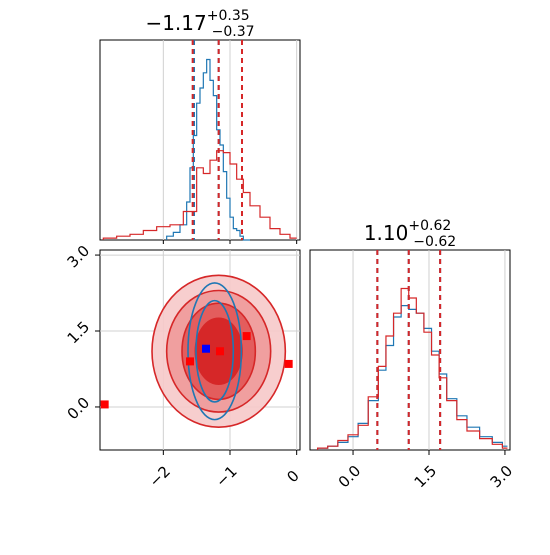 This screenshot has width=550, height=555. Describe the element at coordinates (292, 476) in the screenshot. I see `x-tick-label: 0` at that location.